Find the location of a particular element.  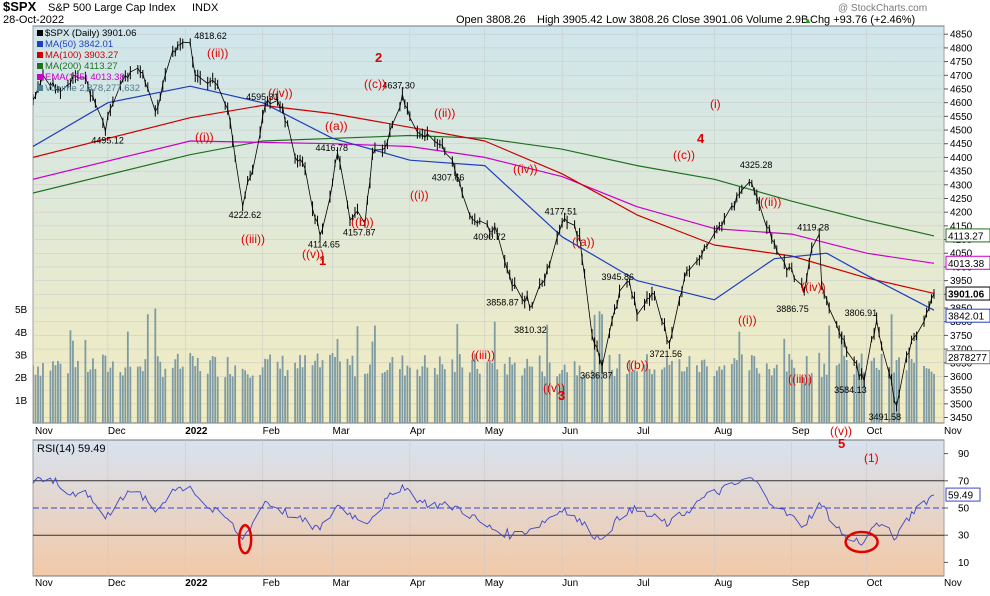

price-annotation: 4090.72 is located at coordinates (489, 237).